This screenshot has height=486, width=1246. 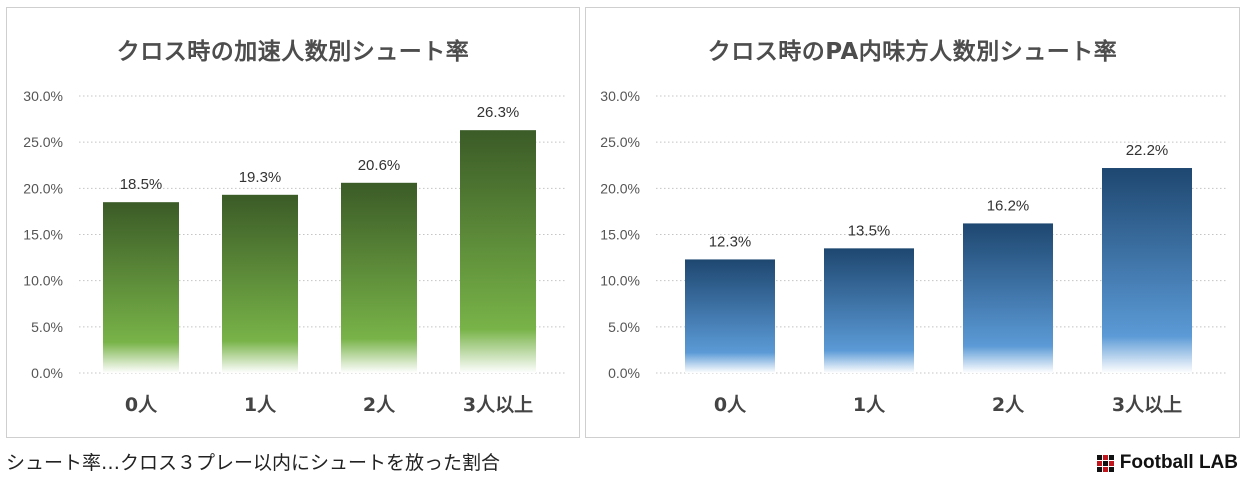 What do you see at coordinates (912, 52) in the screenshot?
I see `chart-title: クロス時のPA内味方人数別シュート率` at bounding box center [912, 52].